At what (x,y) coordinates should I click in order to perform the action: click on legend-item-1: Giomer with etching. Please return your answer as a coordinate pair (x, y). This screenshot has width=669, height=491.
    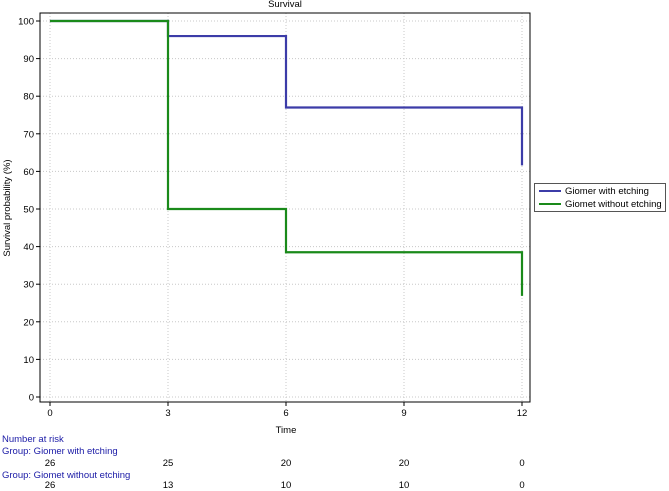
    Looking at the image, I should click on (594, 191).